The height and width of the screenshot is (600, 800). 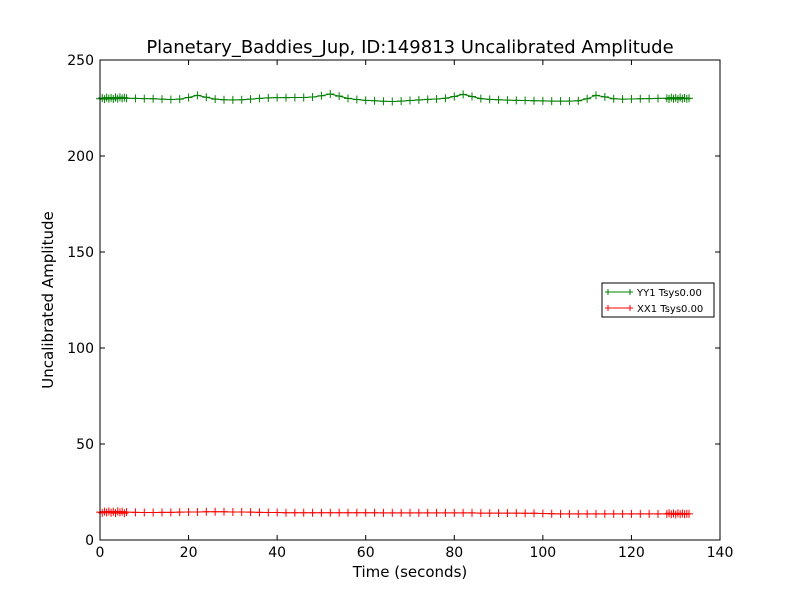 I want to click on y-axis-label: Uncalibrated Amplitude, so click(x=48, y=299).